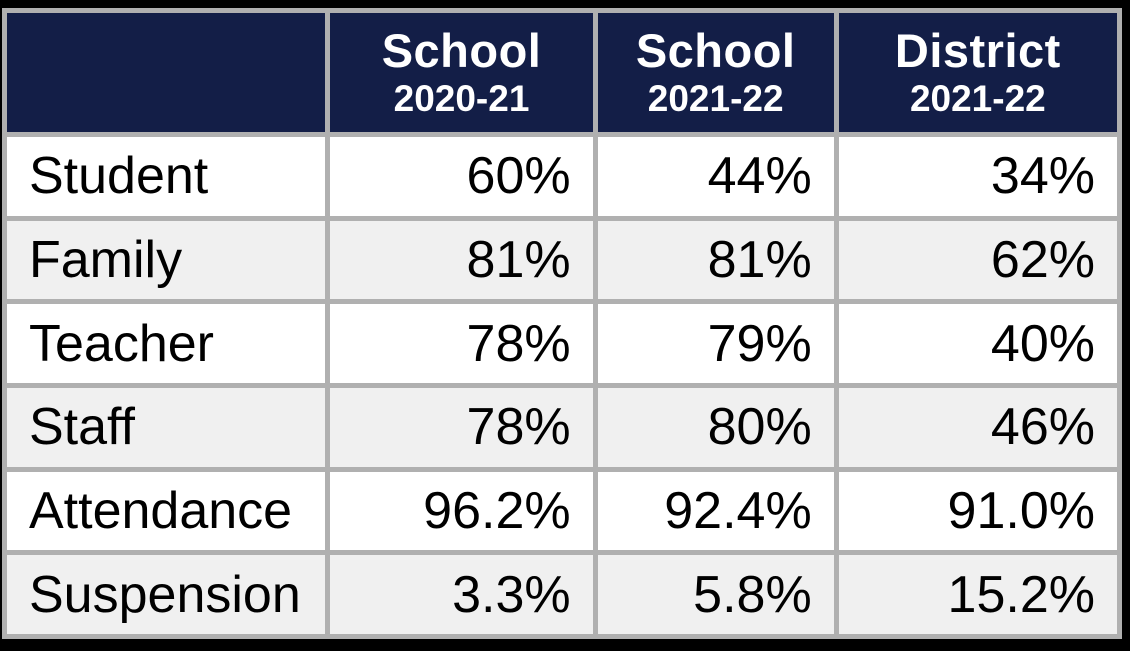 The width and height of the screenshot is (1130, 651). I want to click on header-title: District, so click(977, 50).